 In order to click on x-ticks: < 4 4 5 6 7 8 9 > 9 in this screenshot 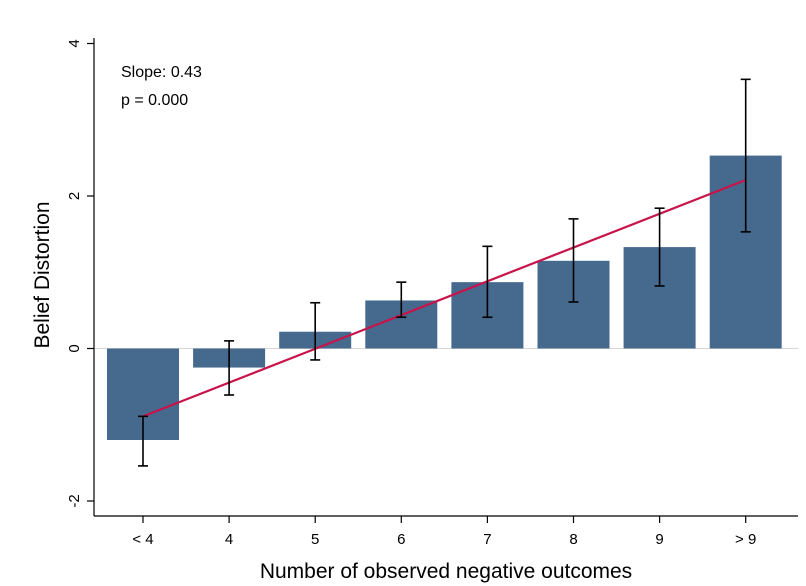, I will do `click(444, 532)`.